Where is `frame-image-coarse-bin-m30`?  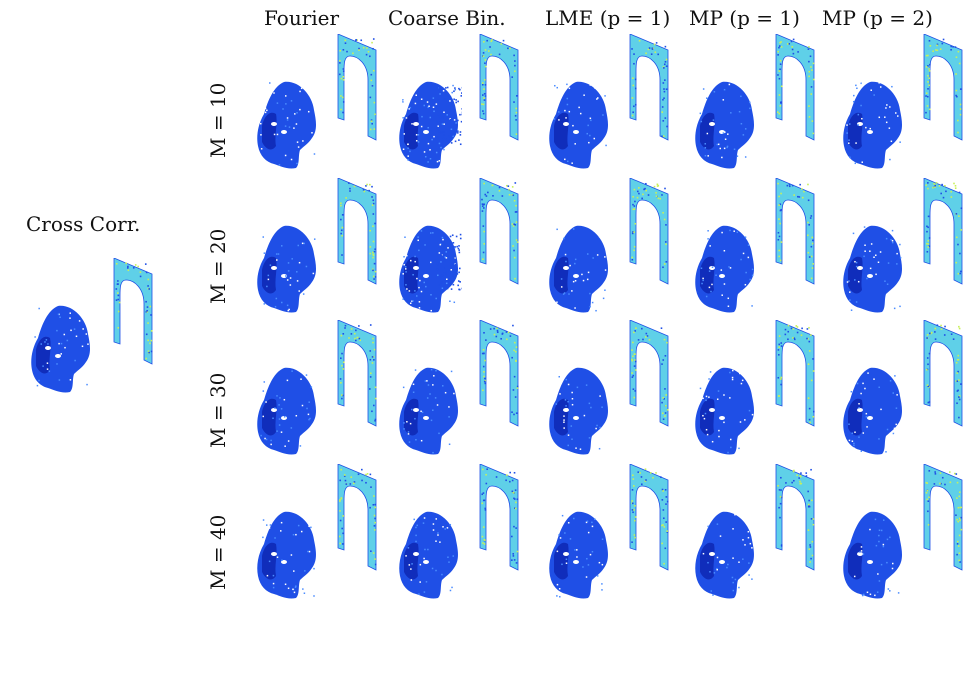
frame-image-coarse-bin-m30 is located at coordinates (499, 373).